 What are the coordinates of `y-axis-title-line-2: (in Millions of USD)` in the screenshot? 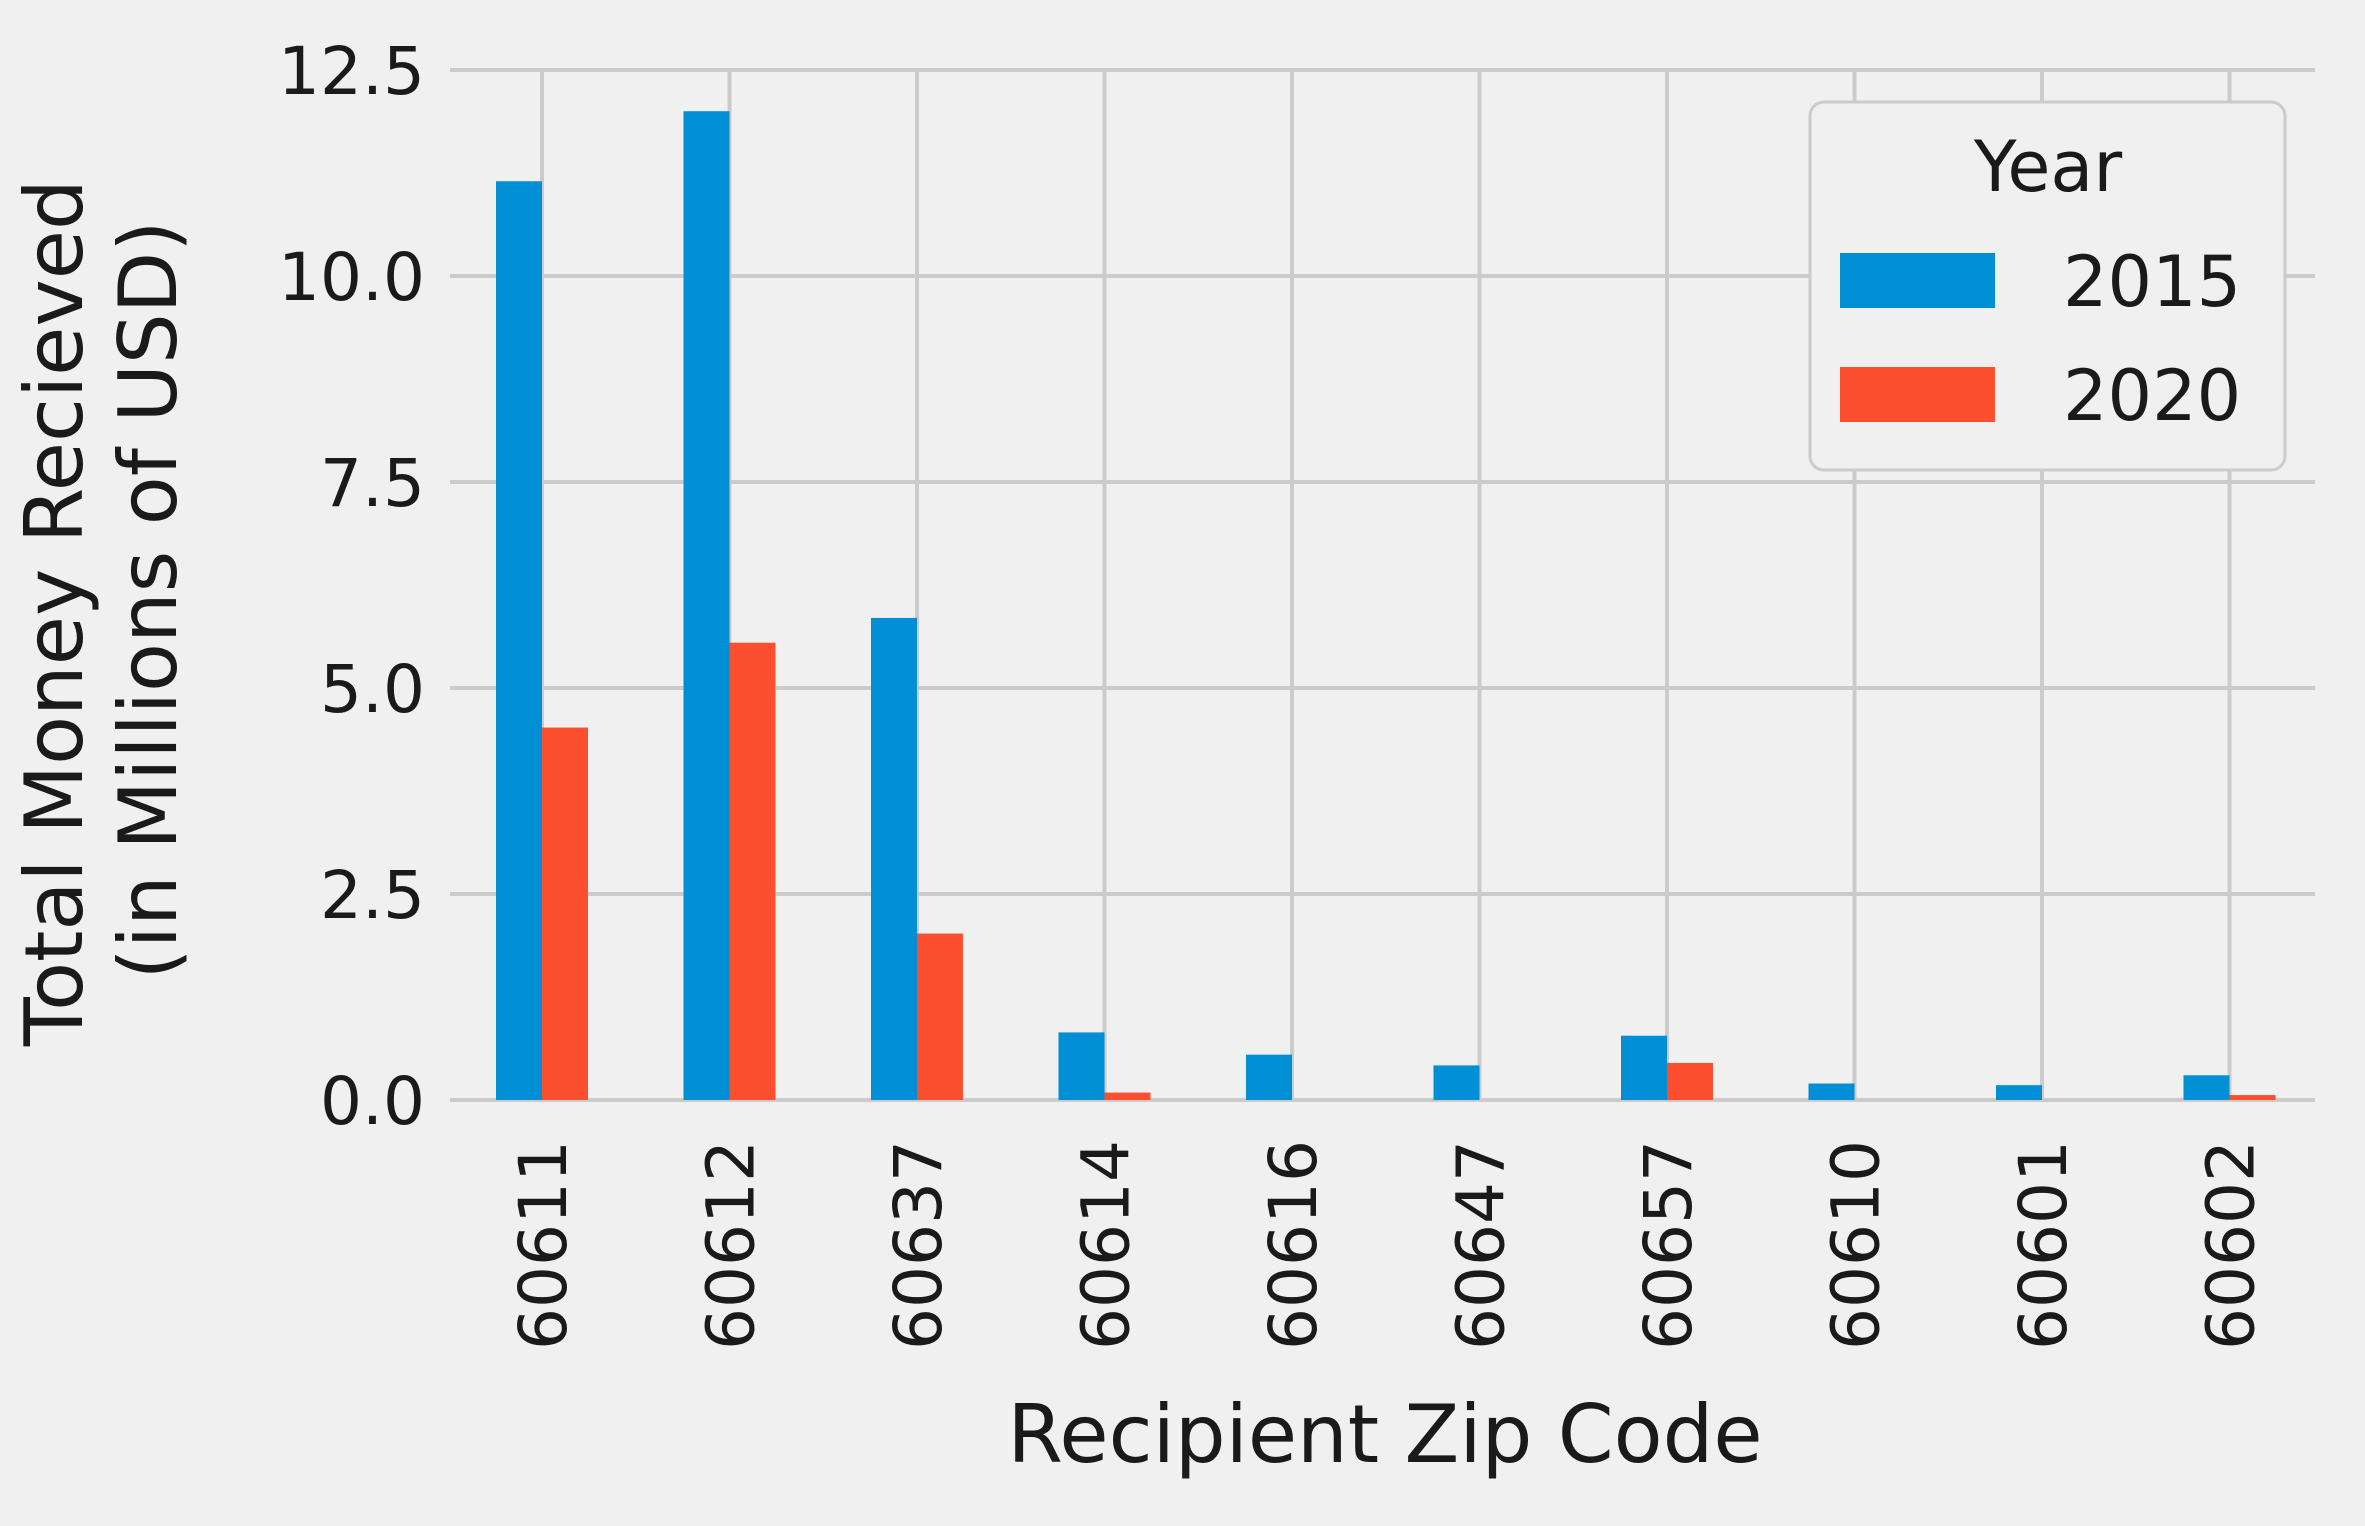 It's located at (148, 600).